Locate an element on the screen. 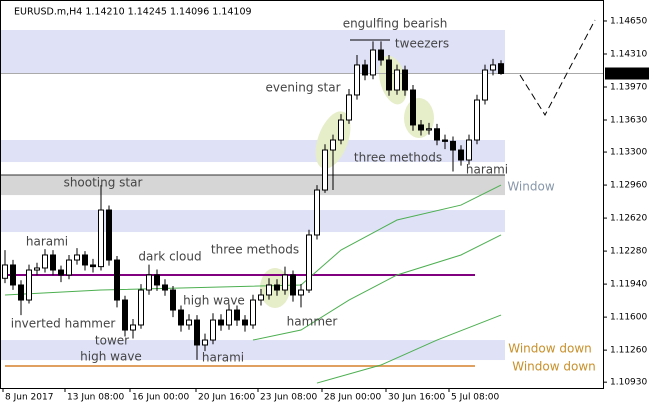 The image size is (649, 405). x-tick-label: 8 Jun 2017 is located at coordinates (29, 398).